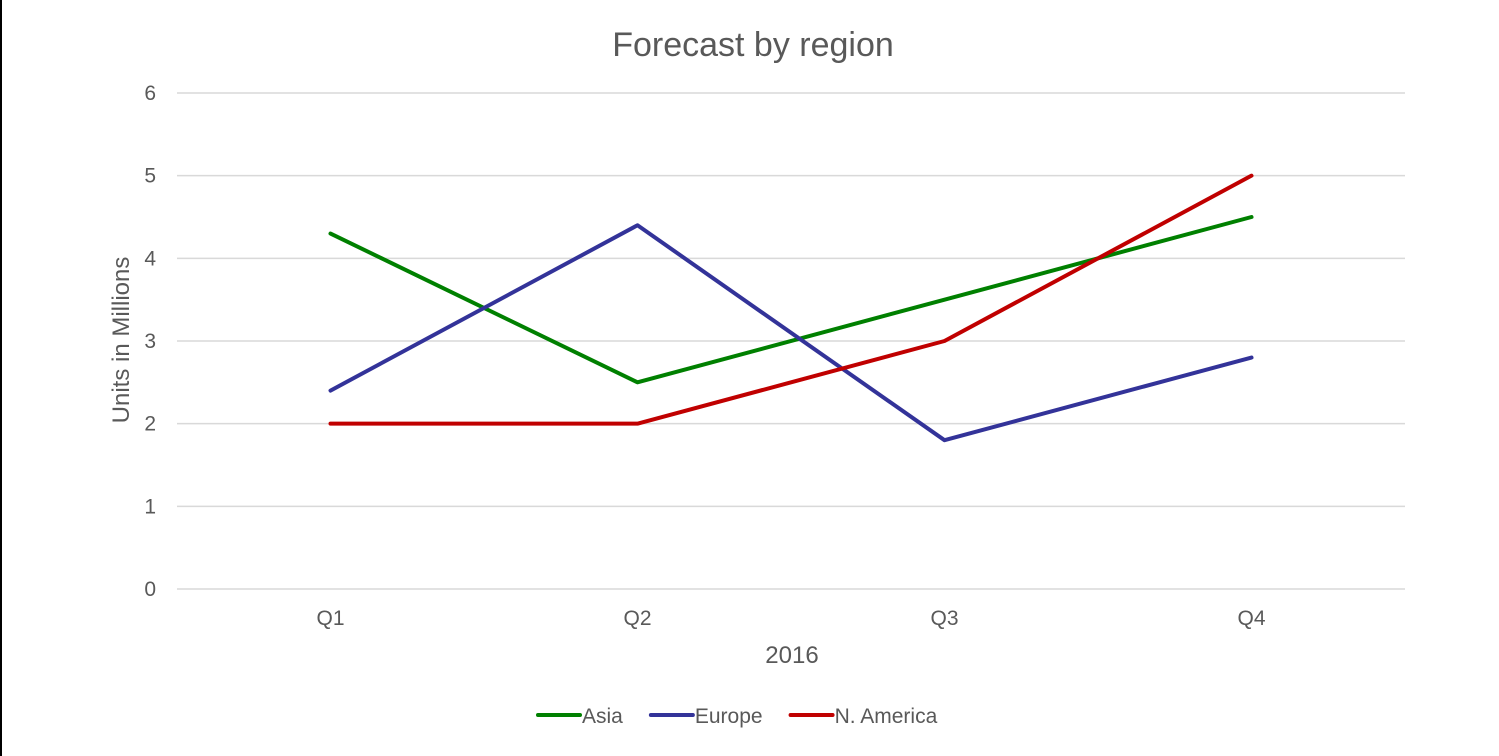 The width and height of the screenshot is (1499, 756). I want to click on x-tick-label: Q1, so click(330, 618).